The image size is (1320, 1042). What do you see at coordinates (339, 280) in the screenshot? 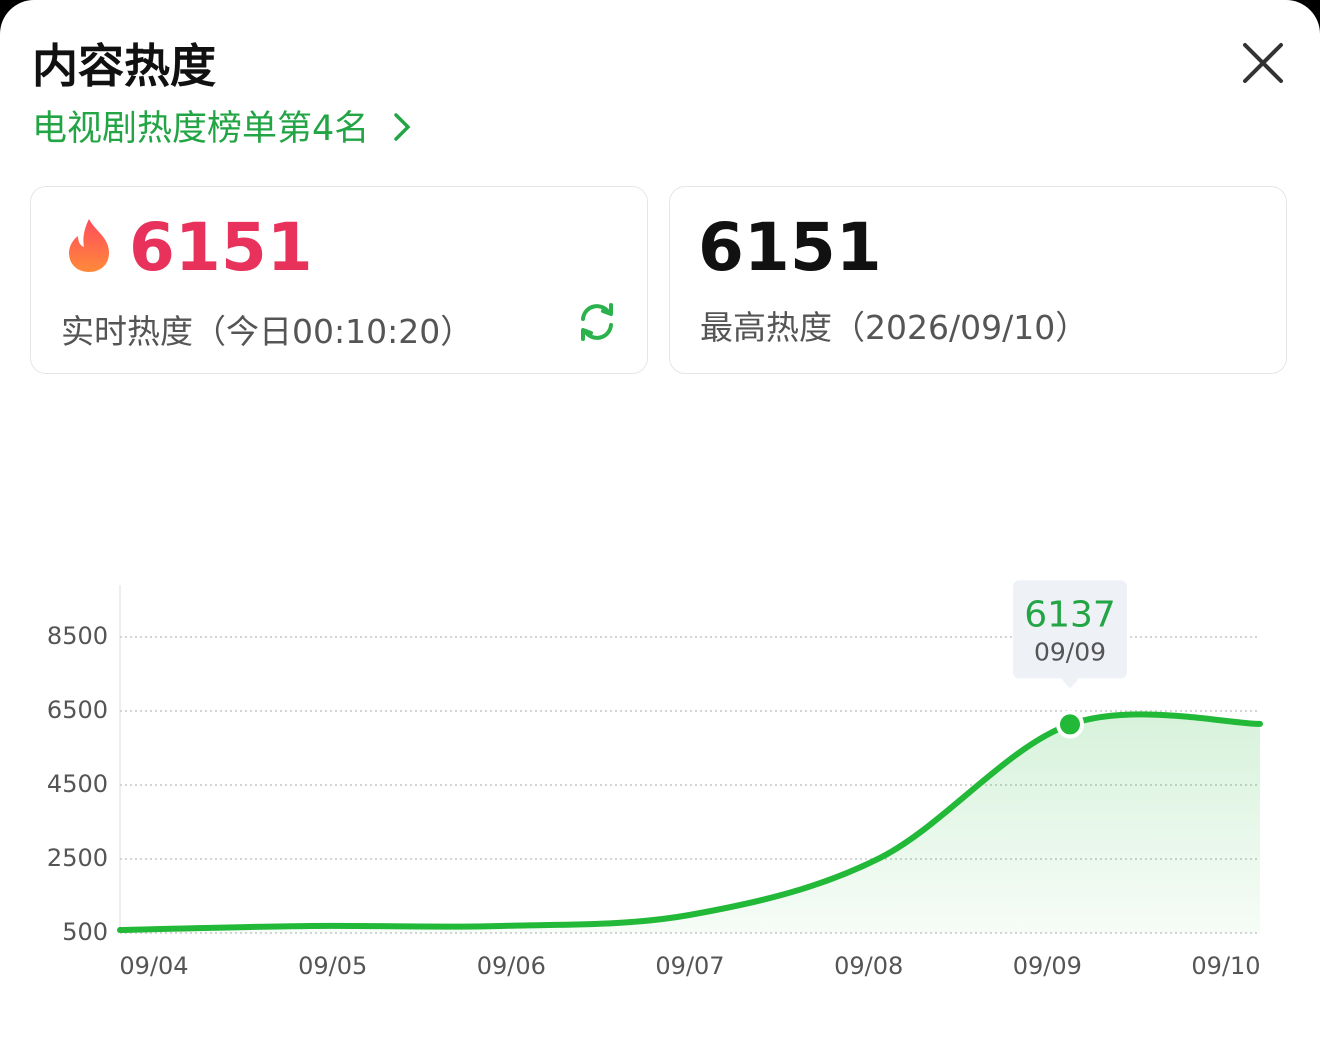
I see `realtime-card: 6151 实时热度（今日00:10:20）` at bounding box center [339, 280].